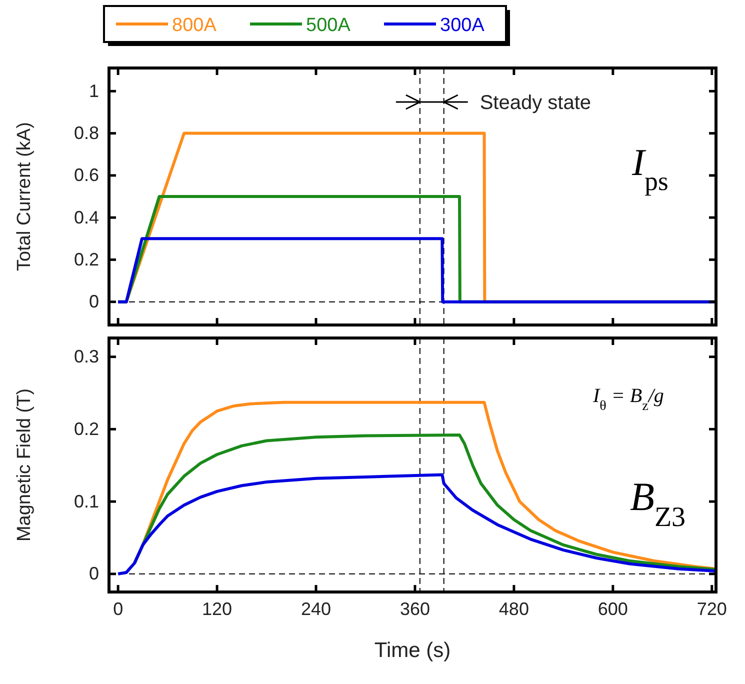 The width and height of the screenshot is (745, 684). I want to click on y-tick-label: 0.6, so click(86, 175).